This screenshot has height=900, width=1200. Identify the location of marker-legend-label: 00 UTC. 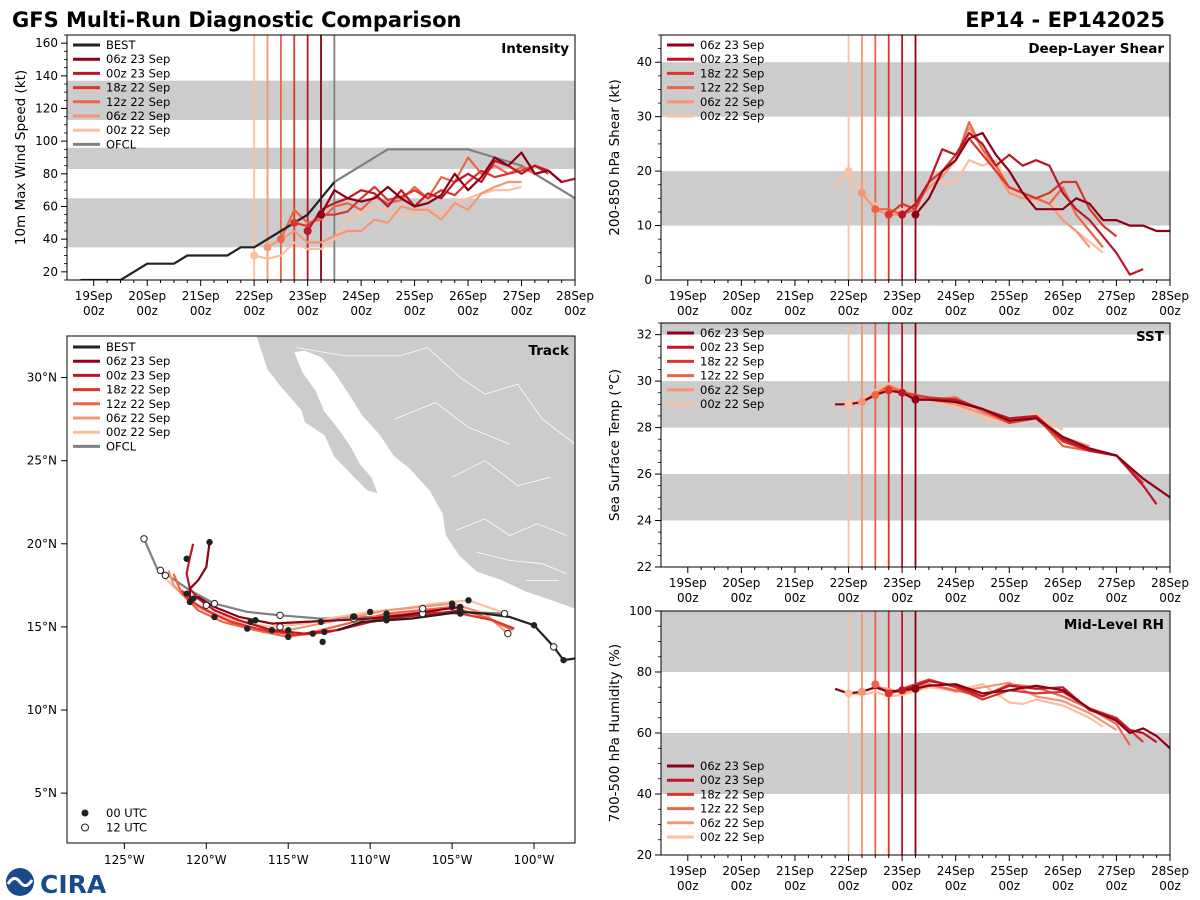
(126, 813).